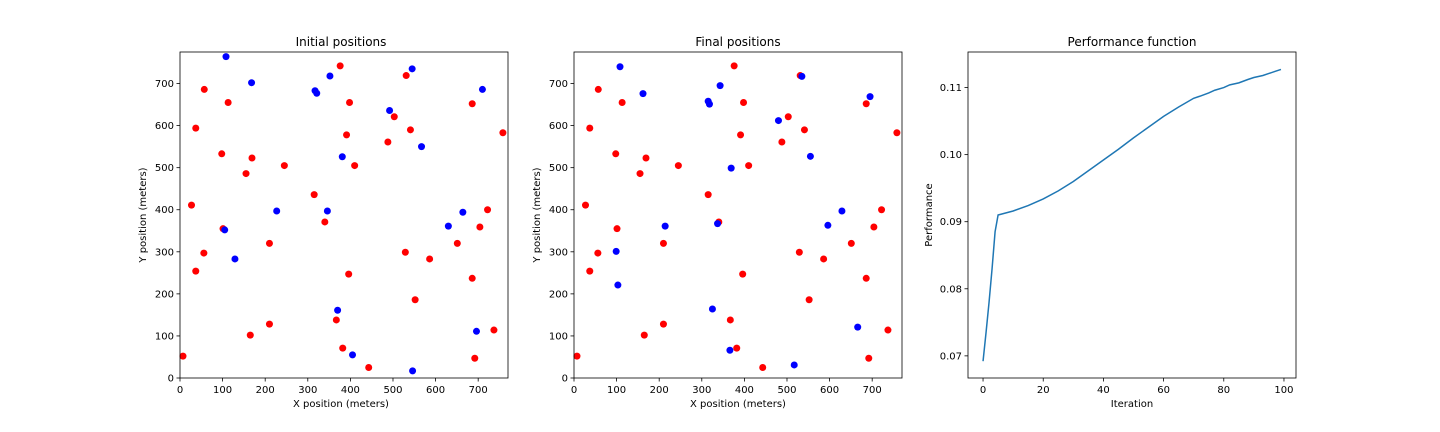 The image size is (1440, 432). I want to click on performance-function-xtick-label: 0, so click(983, 390).